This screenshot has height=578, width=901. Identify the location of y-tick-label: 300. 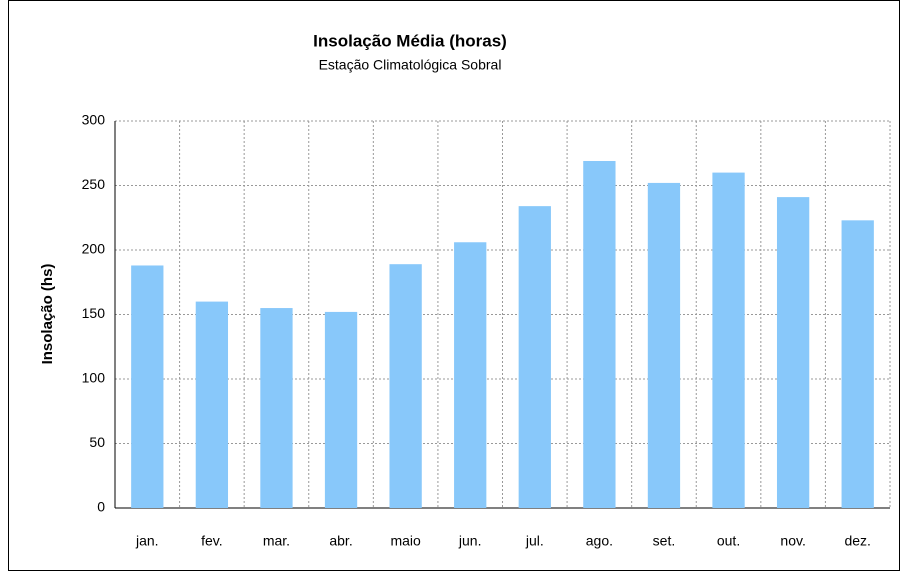
(94, 120).